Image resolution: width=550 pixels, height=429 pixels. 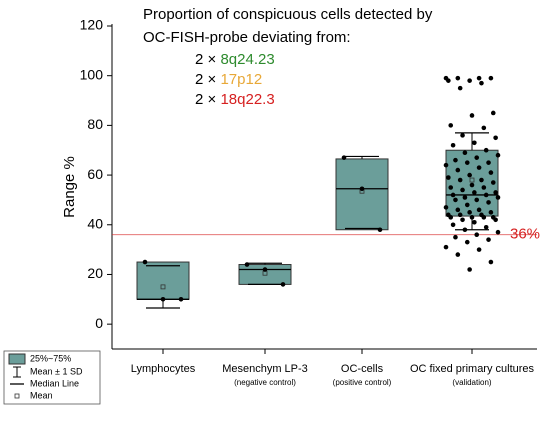 What do you see at coordinates (41, 395) in the screenshot?
I see `legend-label: Mean` at bounding box center [41, 395].